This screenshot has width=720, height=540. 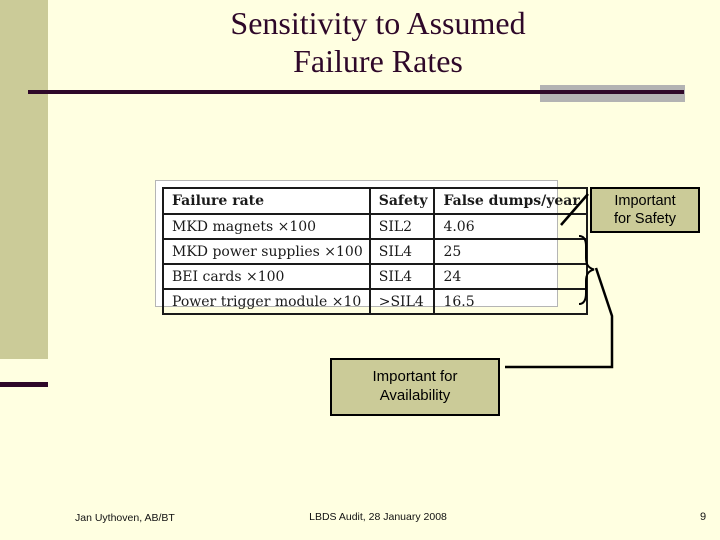 I want to click on table-row: MKD magnets ×100 SIL2 4.06, so click(x=375, y=226).